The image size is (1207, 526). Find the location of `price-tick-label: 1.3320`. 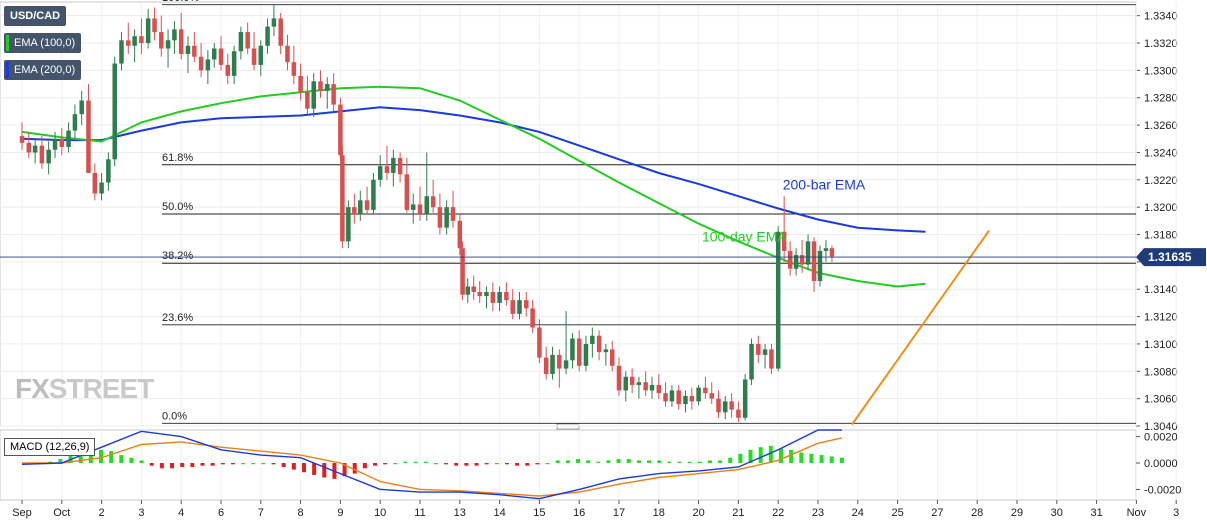

price-tick-label: 1.3320 is located at coordinates (1161, 44).